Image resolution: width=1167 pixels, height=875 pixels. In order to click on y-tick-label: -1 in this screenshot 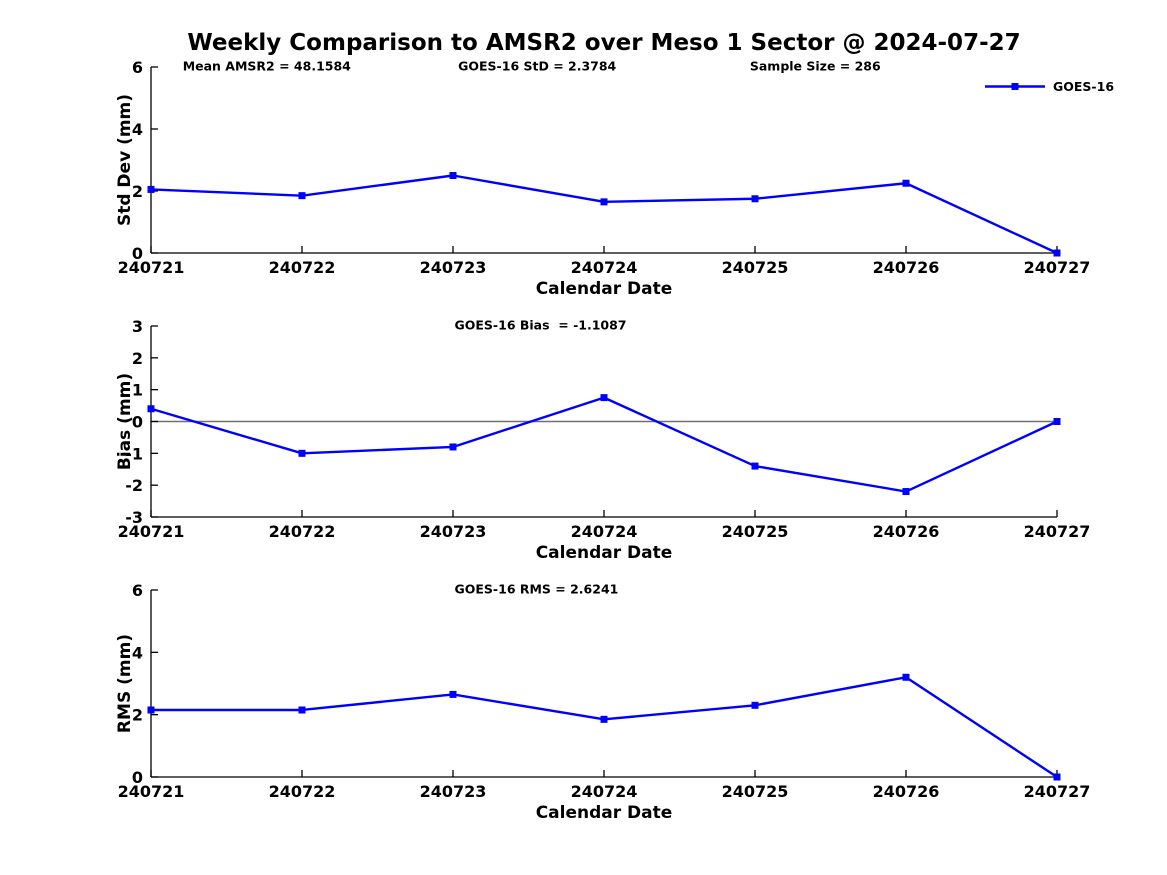, I will do `click(134, 453)`.